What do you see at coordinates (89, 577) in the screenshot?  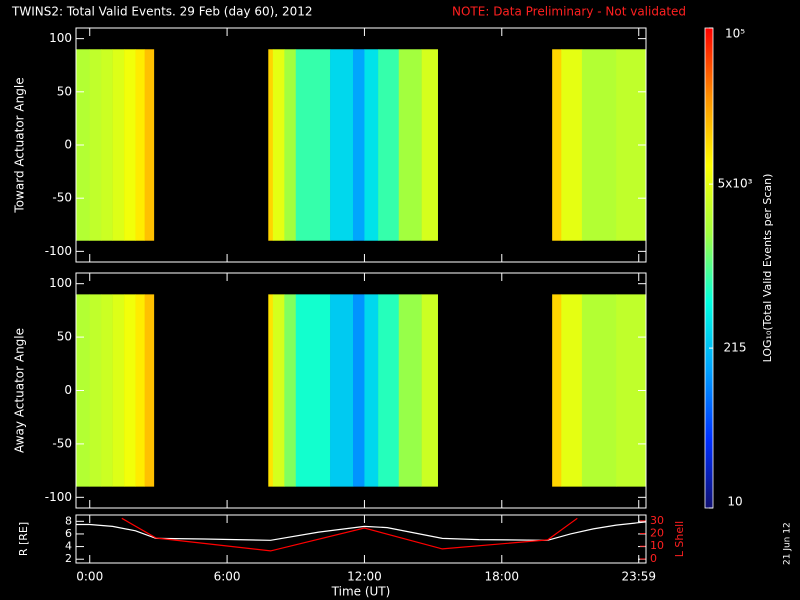 I see `x-tick-label: 0:00` at bounding box center [89, 577].